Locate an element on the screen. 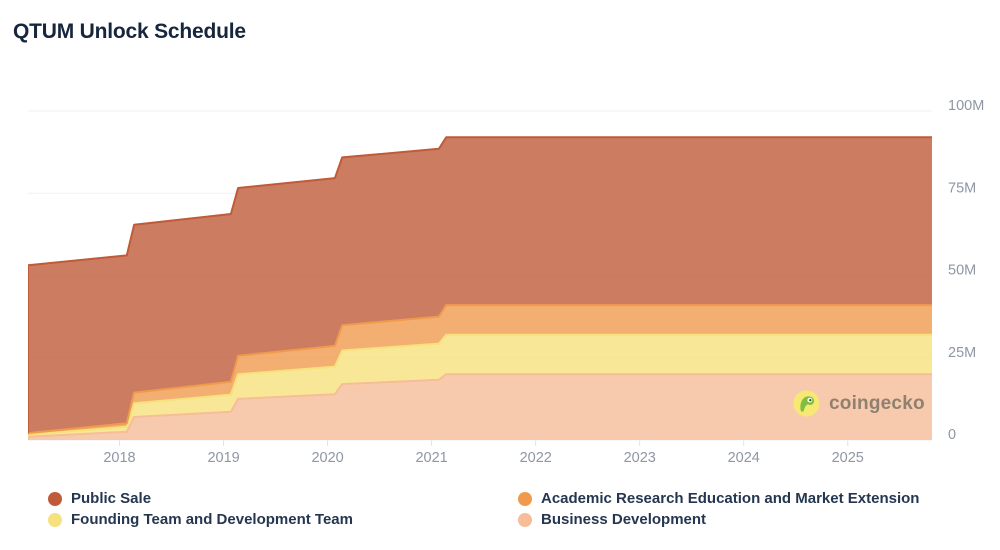 The image size is (1000, 550). x-tick-label-2025: 2025 is located at coordinates (848, 458).